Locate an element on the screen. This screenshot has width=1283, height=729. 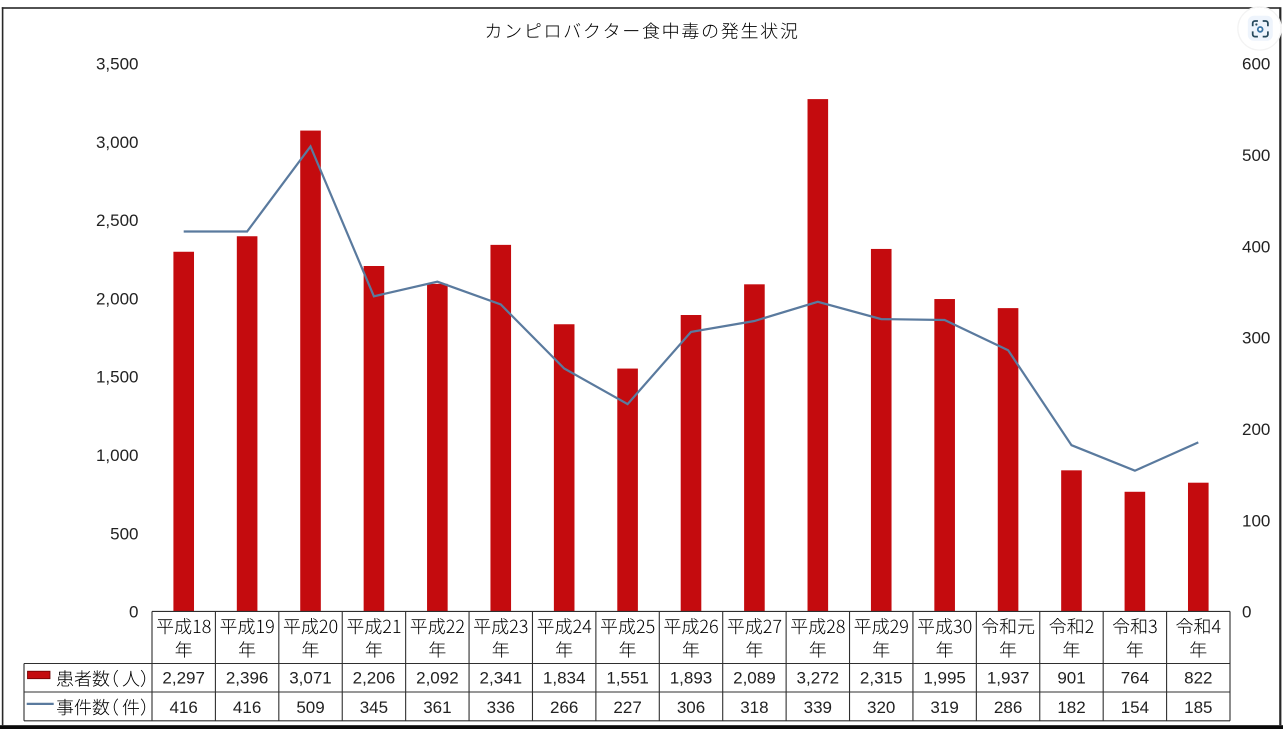
svg-text: 1,500 is located at coordinates (117, 377).